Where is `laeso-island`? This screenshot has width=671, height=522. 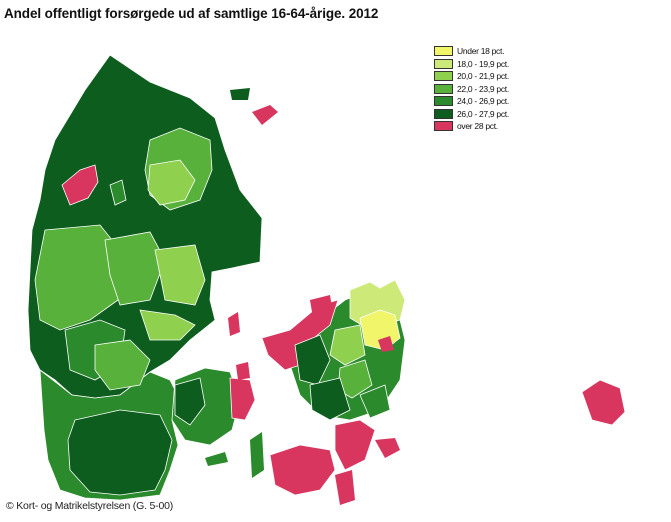 laeso-island is located at coordinates (240, 94).